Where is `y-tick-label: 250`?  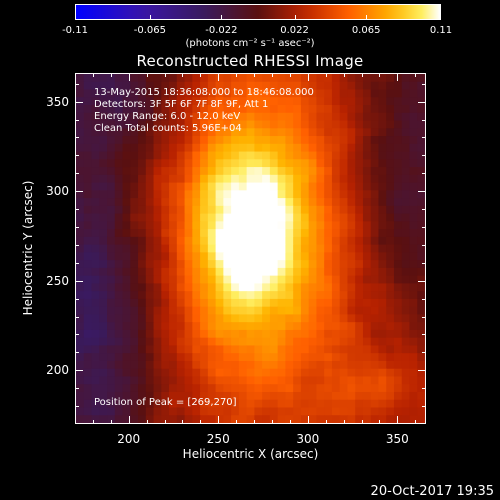 y-tick-label: 250 is located at coordinates (57, 280).